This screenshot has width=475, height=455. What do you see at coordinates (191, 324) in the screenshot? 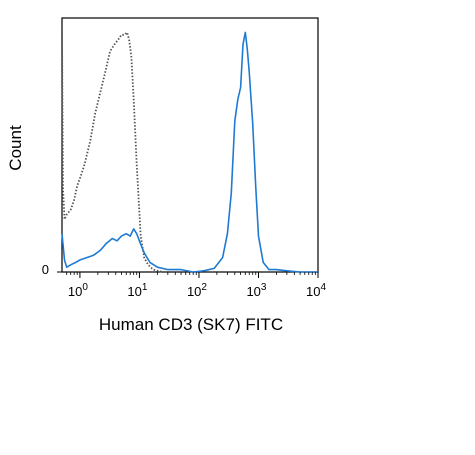
I see `x-axis-title: Human CD3 (SK7) FITC` at bounding box center [191, 324].